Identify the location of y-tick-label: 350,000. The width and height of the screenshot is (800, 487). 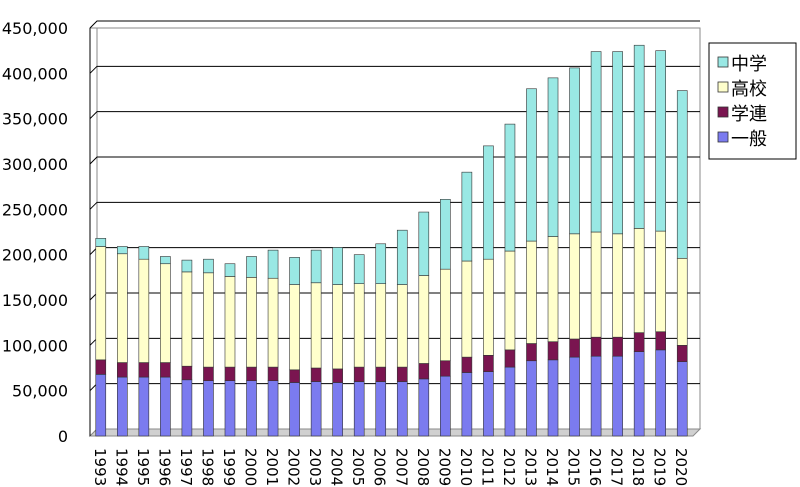
(35, 119).